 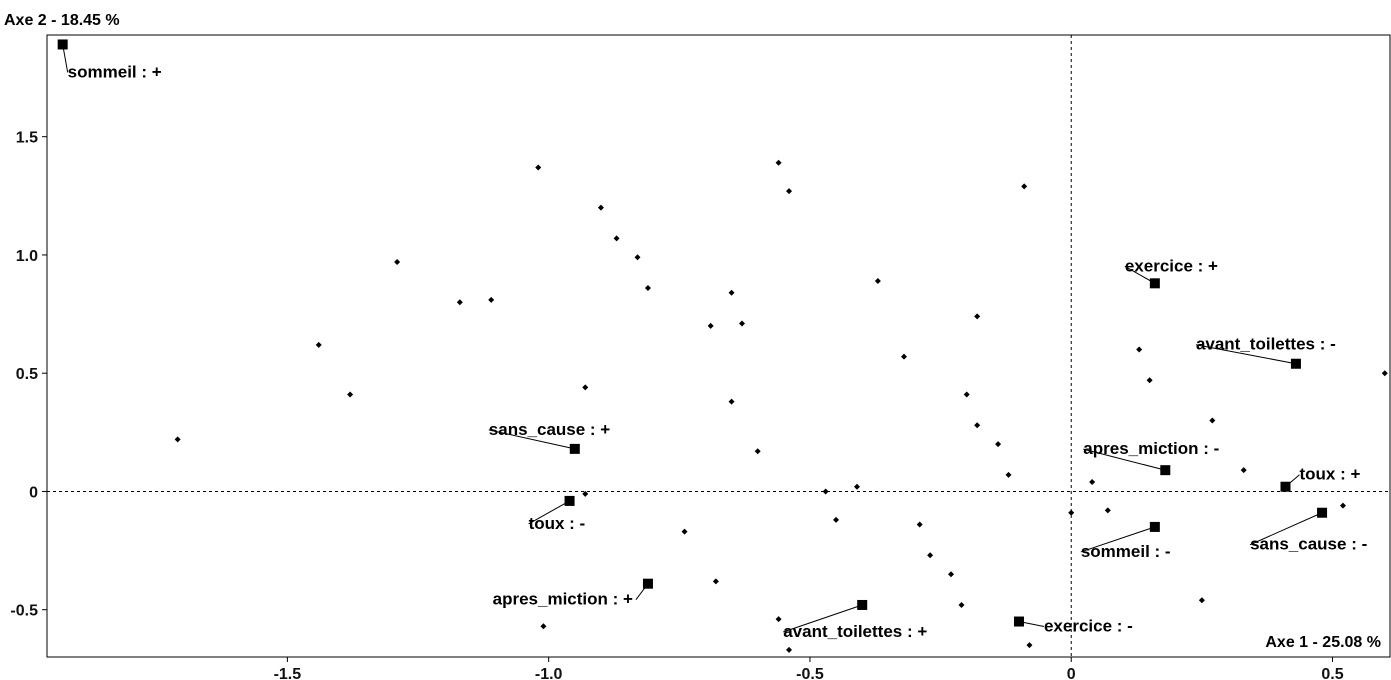 I want to click on x-tick-label: 0, so click(x=1071, y=673).